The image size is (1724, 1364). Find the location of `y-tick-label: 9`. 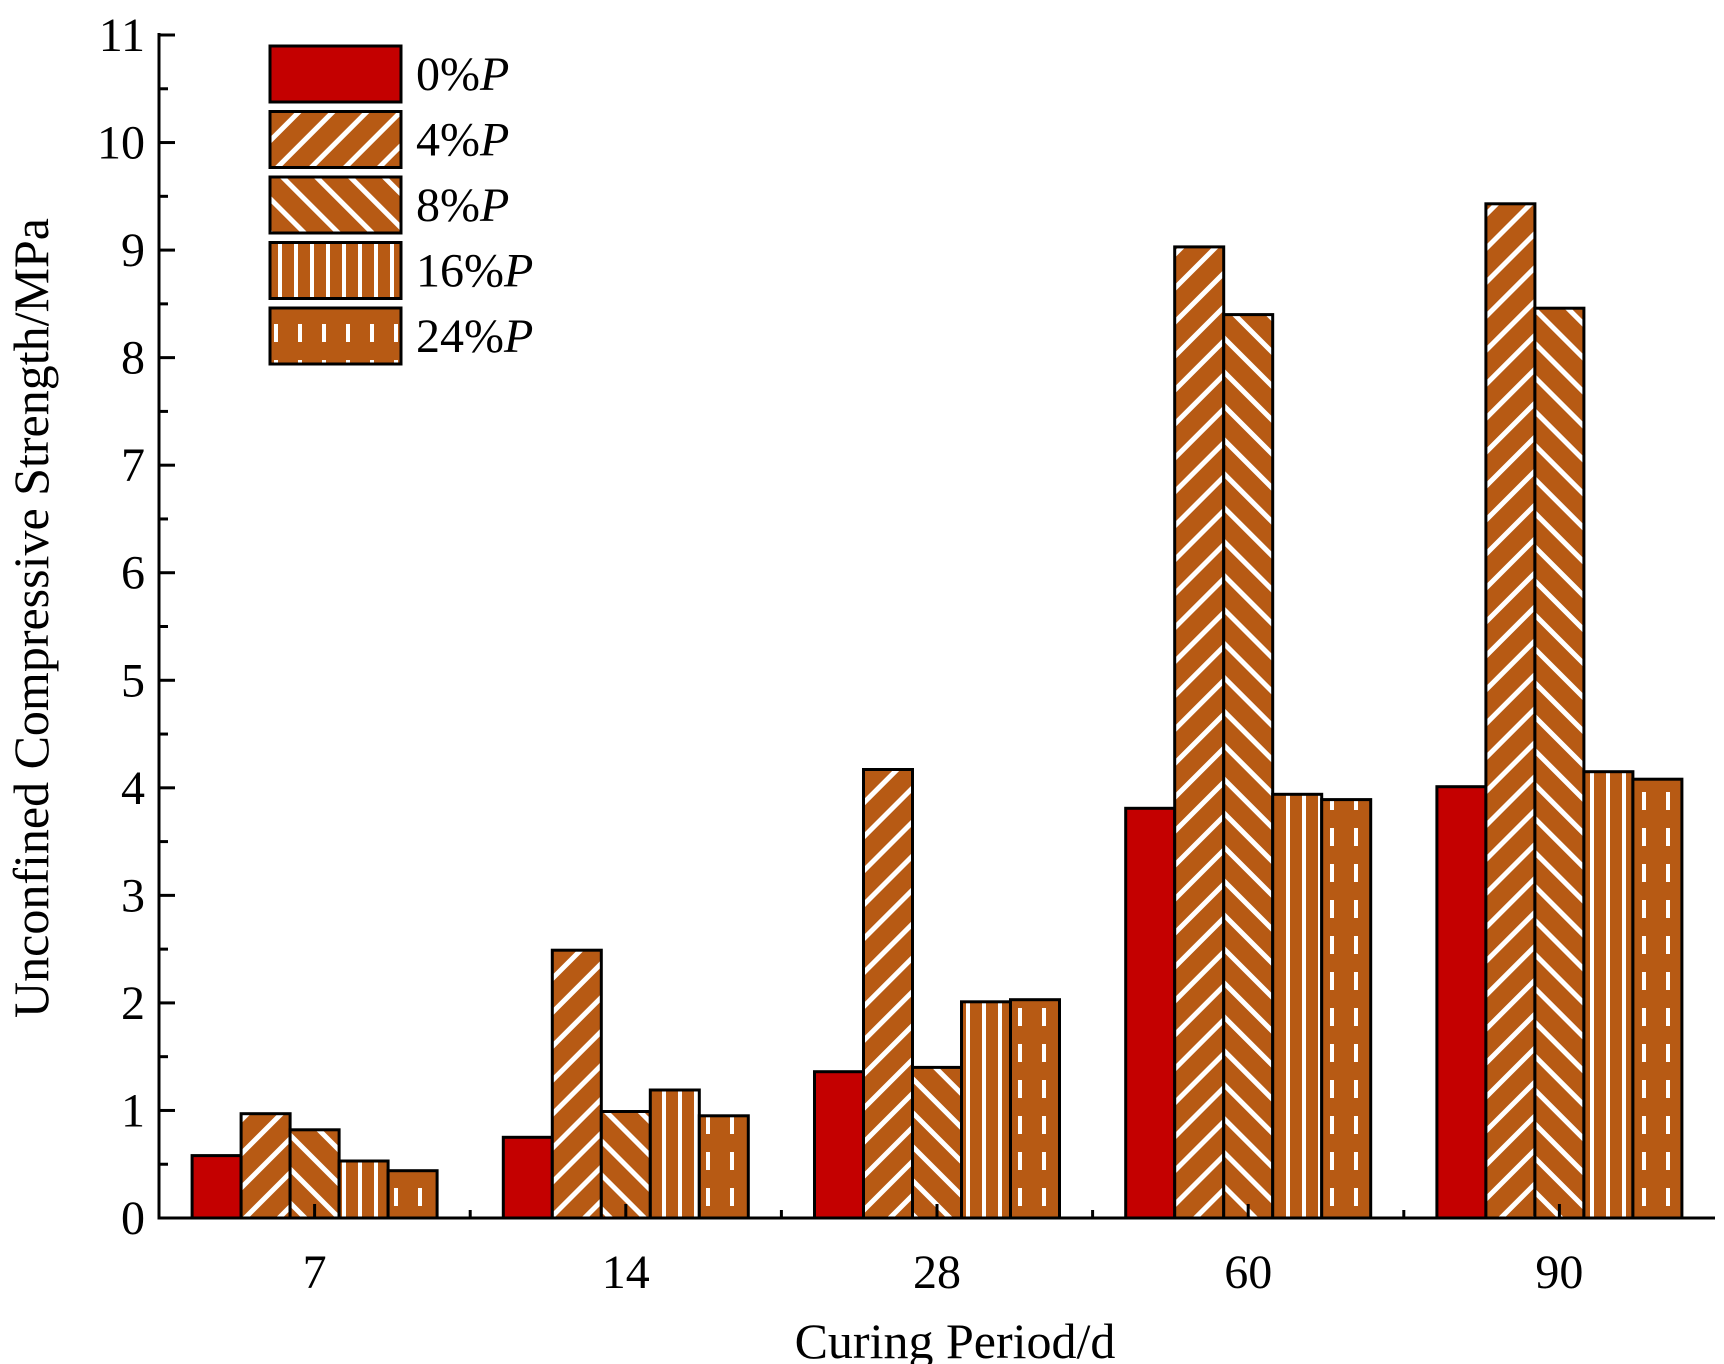

y-tick-label: 9 is located at coordinates (133, 250).